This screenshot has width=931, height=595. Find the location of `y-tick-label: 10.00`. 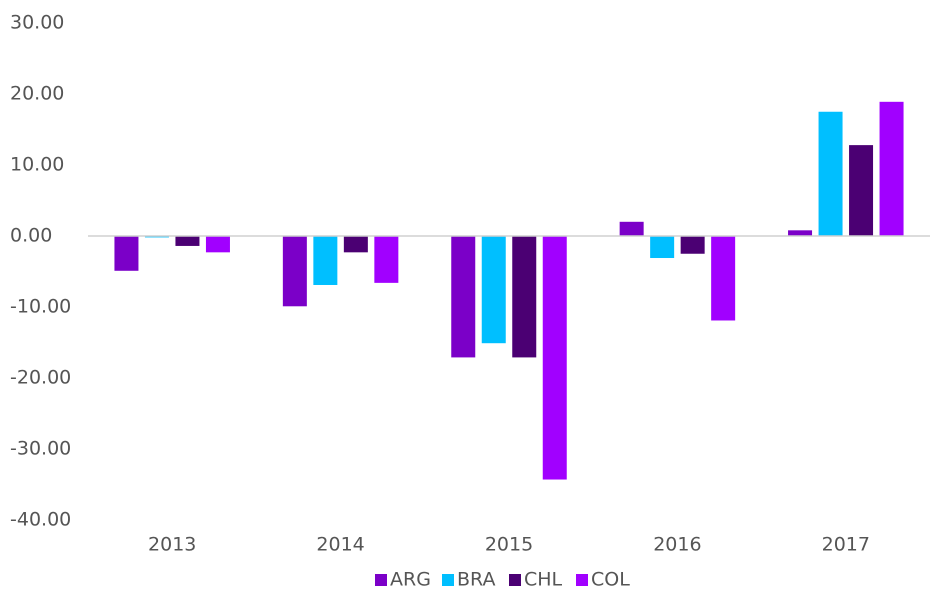

y-tick-label: 10.00 is located at coordinates (37, 165).